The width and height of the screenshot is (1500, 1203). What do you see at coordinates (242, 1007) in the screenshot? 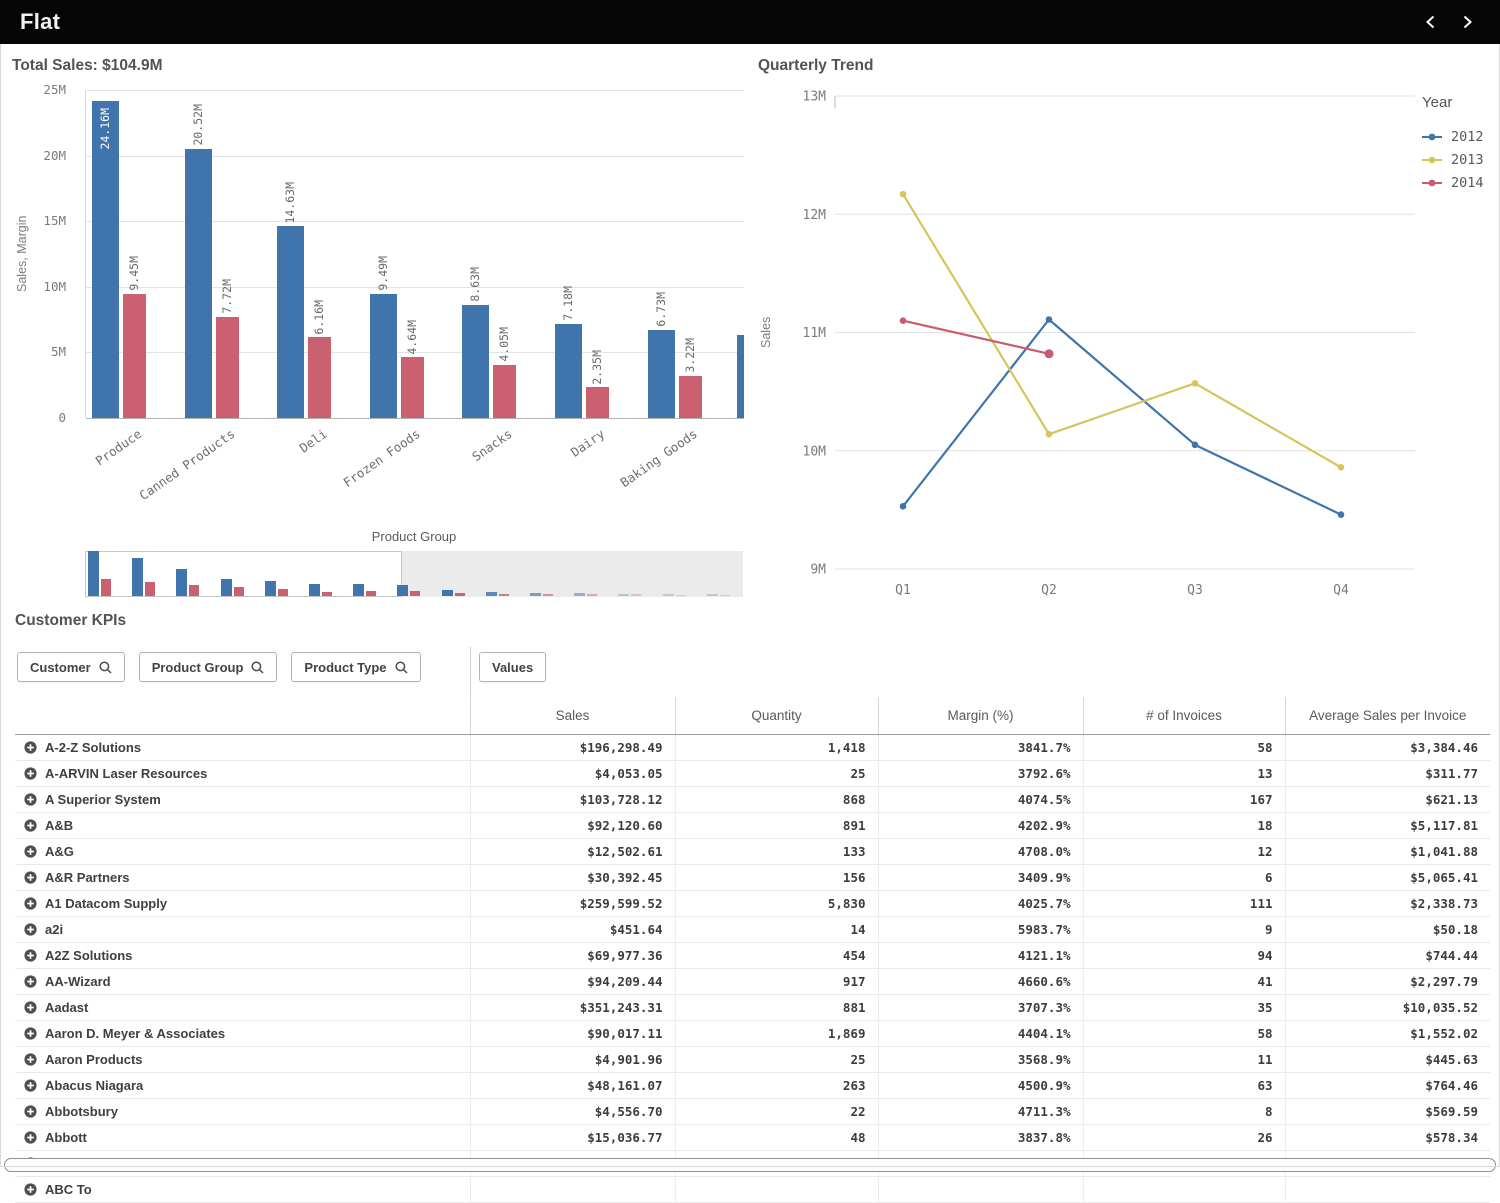
I see `customer-cell: Aadast` at bounding box center [242, 1007].